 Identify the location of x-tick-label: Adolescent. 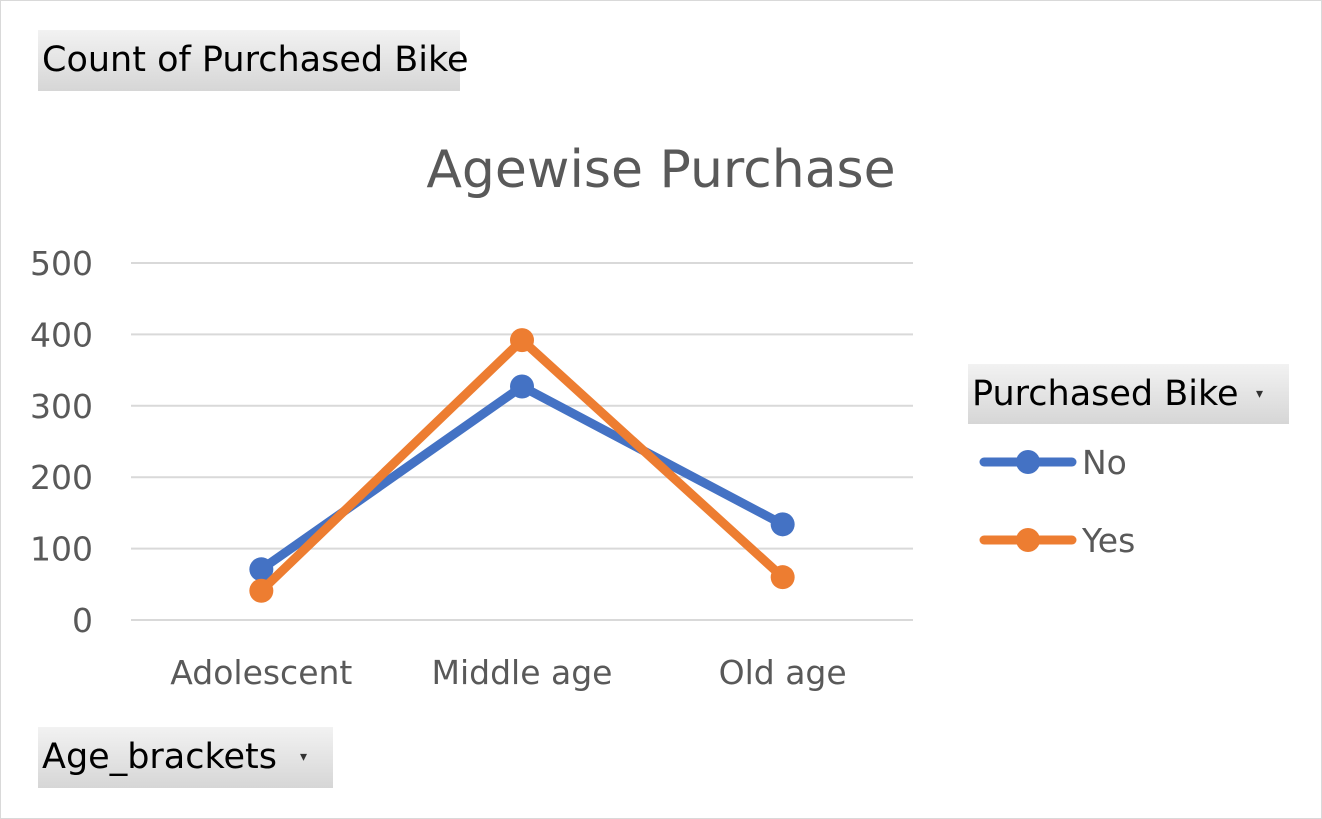
(261, 672).